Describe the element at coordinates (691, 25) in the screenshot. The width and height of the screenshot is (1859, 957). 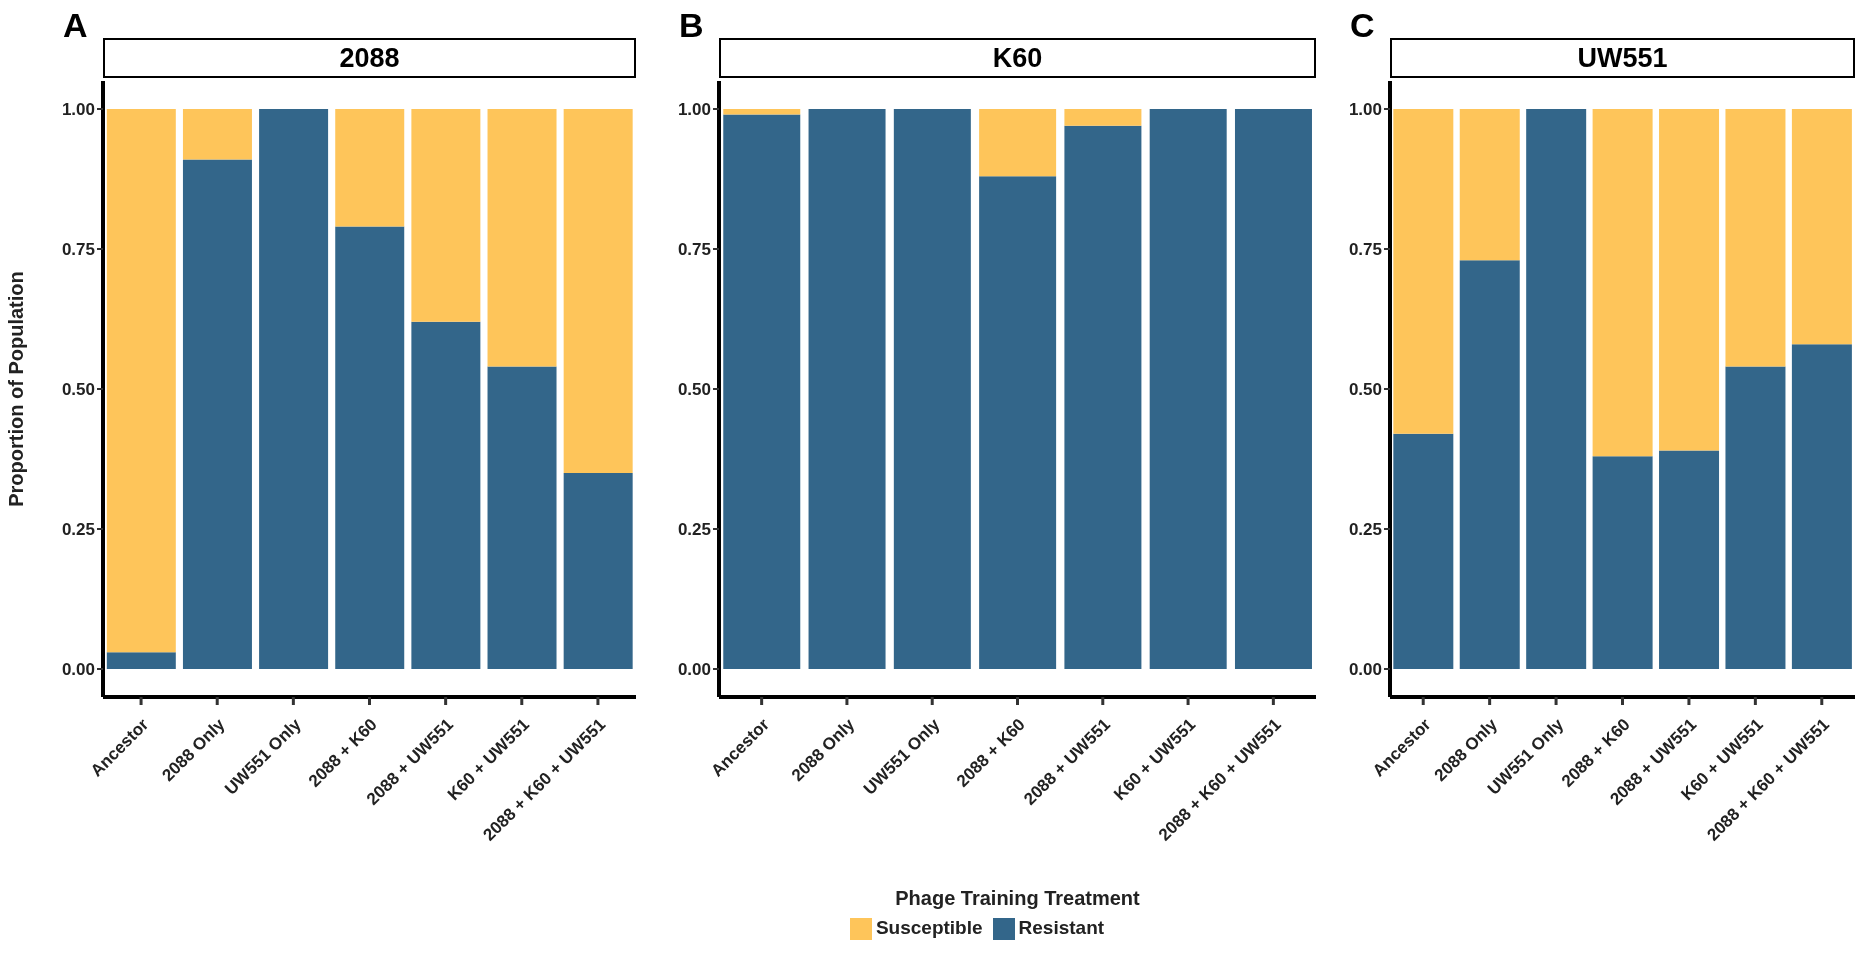
I see `text: B` at that location.